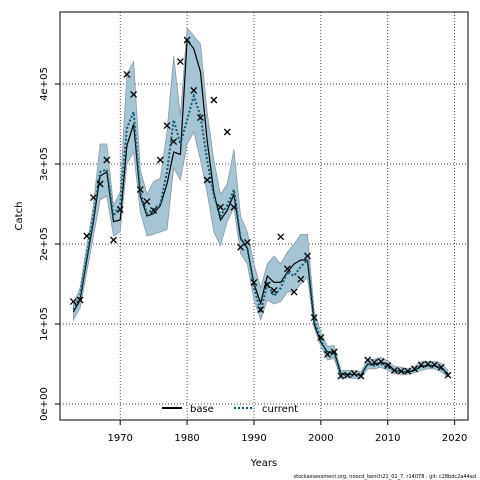 Image resolution: width=480 pixels, height=480 pixels. What do you see at coordinates (44, 84) in the screenshot?
I see `y-tick-label: 4e+05` at bounding box center [44, 84].